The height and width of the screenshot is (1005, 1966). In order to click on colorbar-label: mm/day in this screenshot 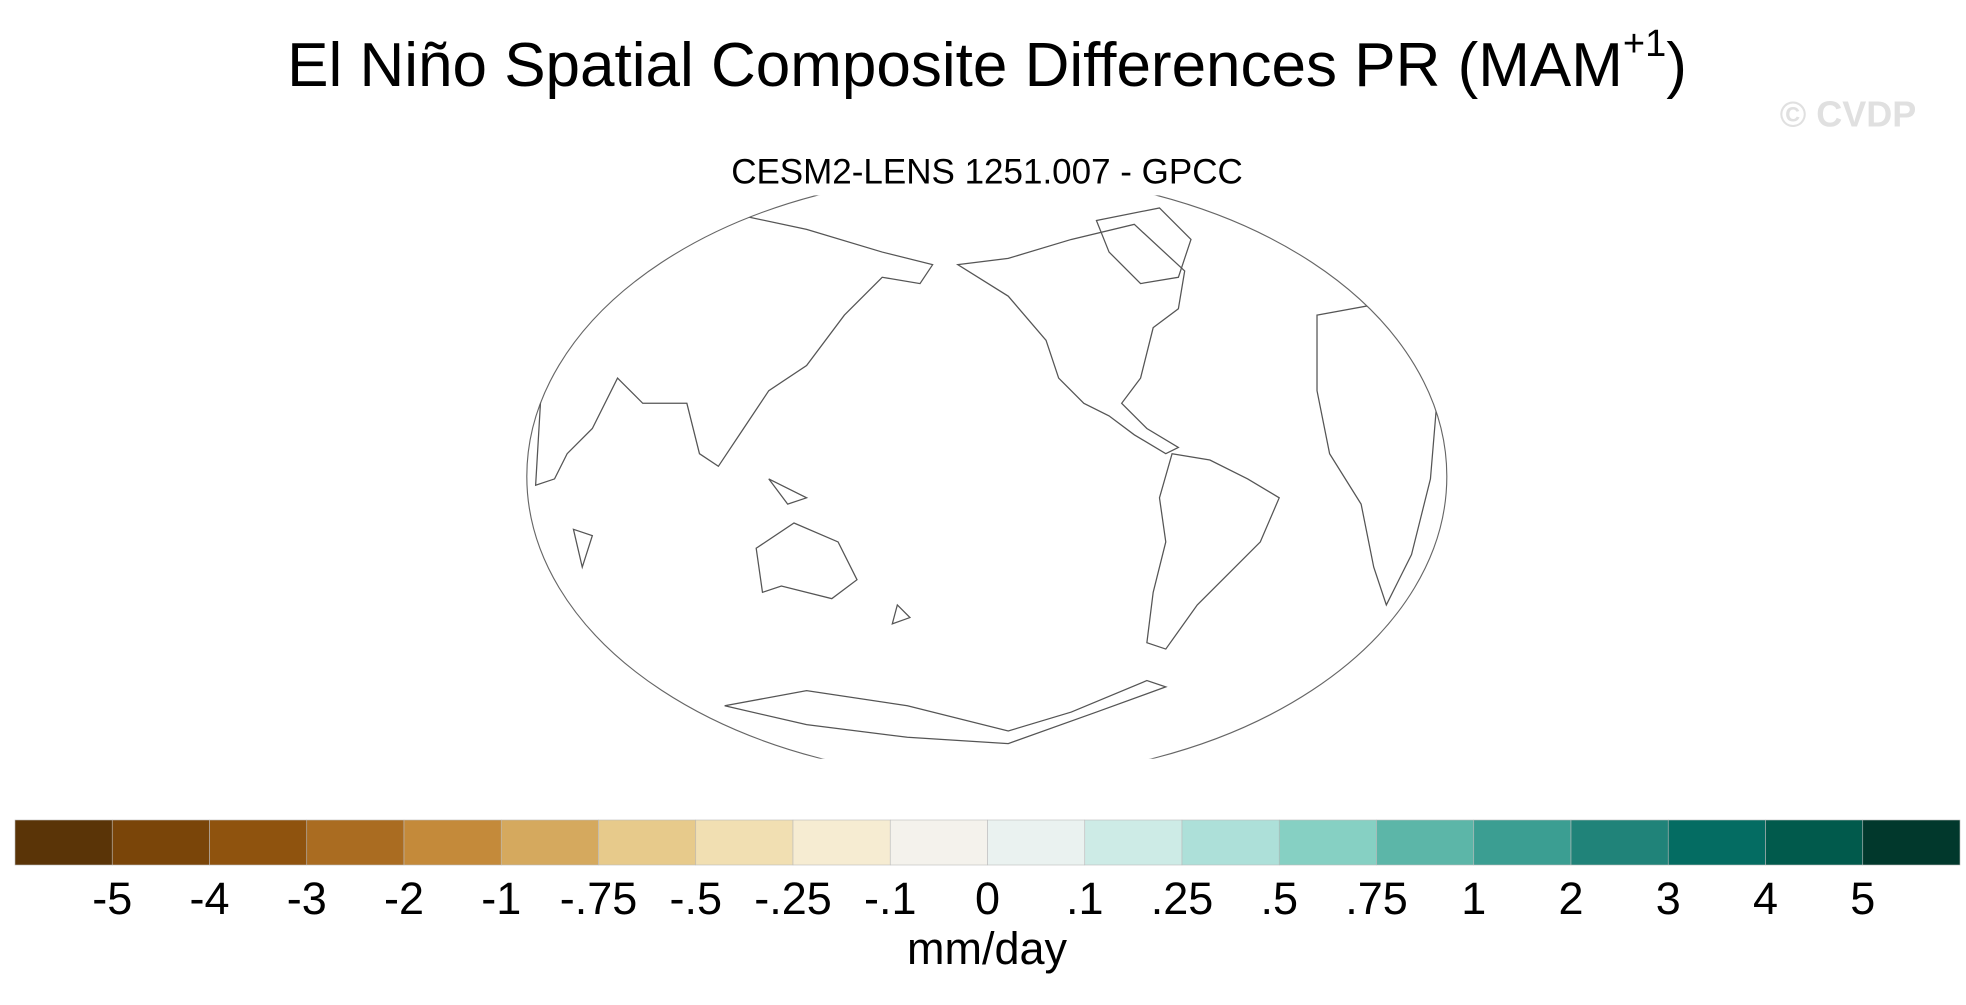, I will do `click(987, 948)`.